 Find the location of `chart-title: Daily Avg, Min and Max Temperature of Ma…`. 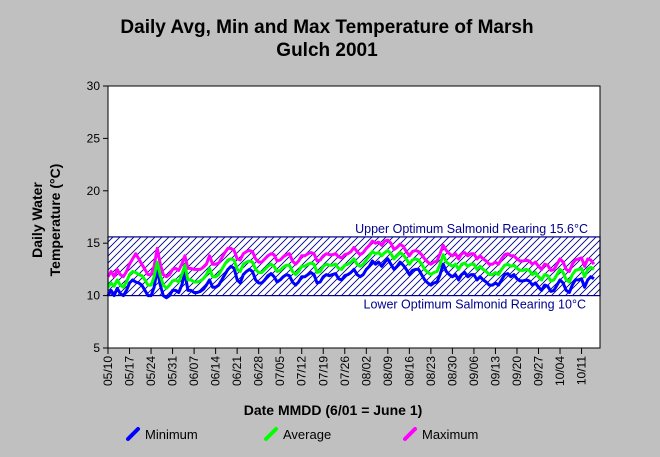

chart-title: Daily Avg, Min and Max Temperature of Ma… is located at coordinates (326, 27).